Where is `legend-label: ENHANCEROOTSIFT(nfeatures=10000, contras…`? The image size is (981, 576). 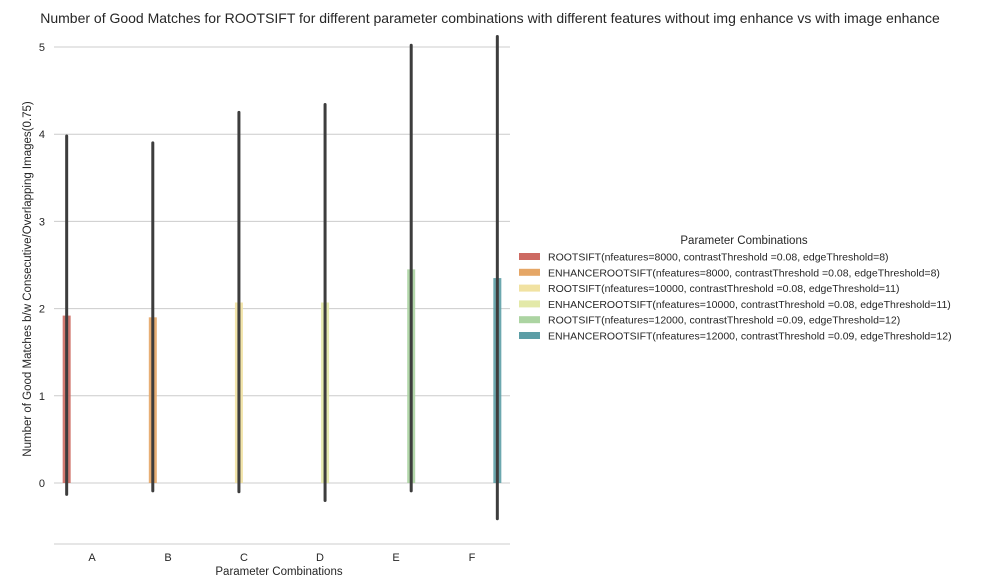
legend-label: ENHANCEROOTSIFT(nfeatures=10000, contras… is located at coordinates (749, 305).